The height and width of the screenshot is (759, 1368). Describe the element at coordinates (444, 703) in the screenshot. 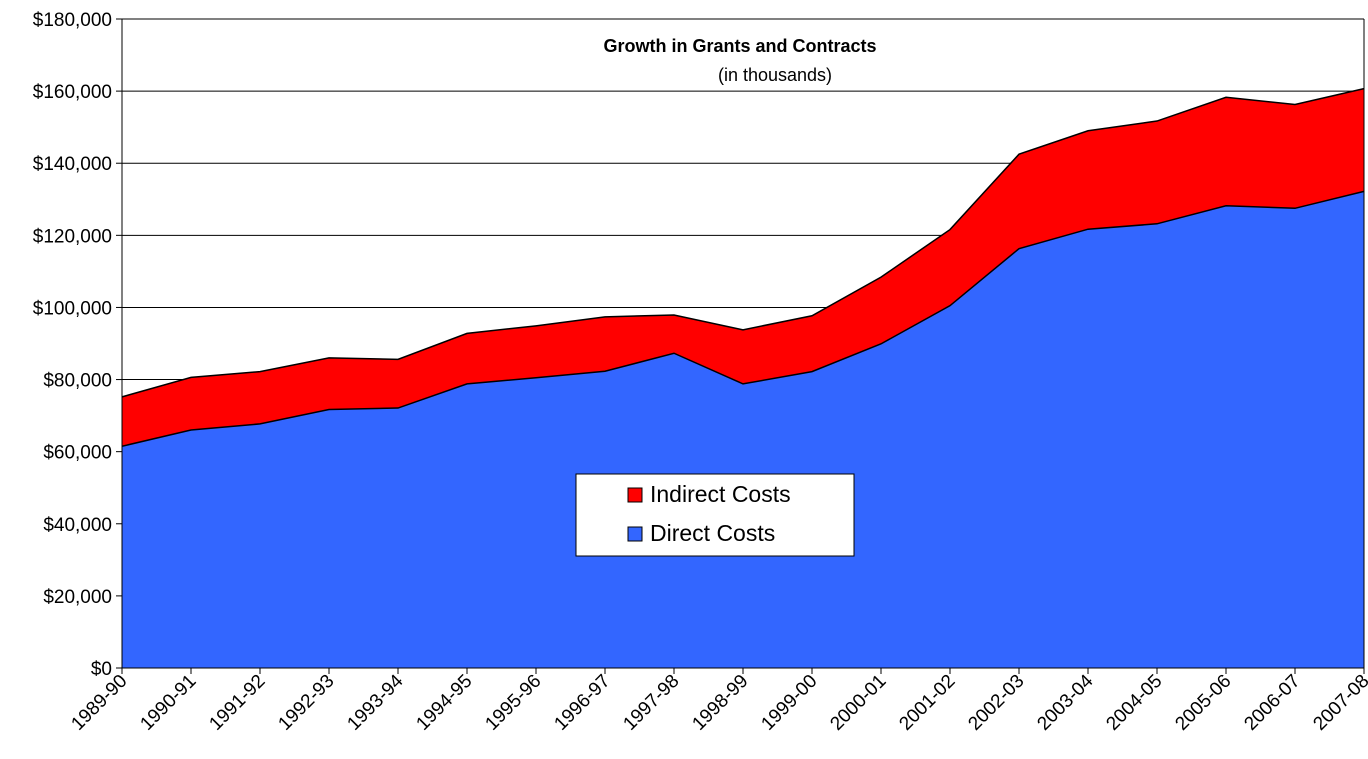

I see `x-tick-label: 1994-95` at that location.